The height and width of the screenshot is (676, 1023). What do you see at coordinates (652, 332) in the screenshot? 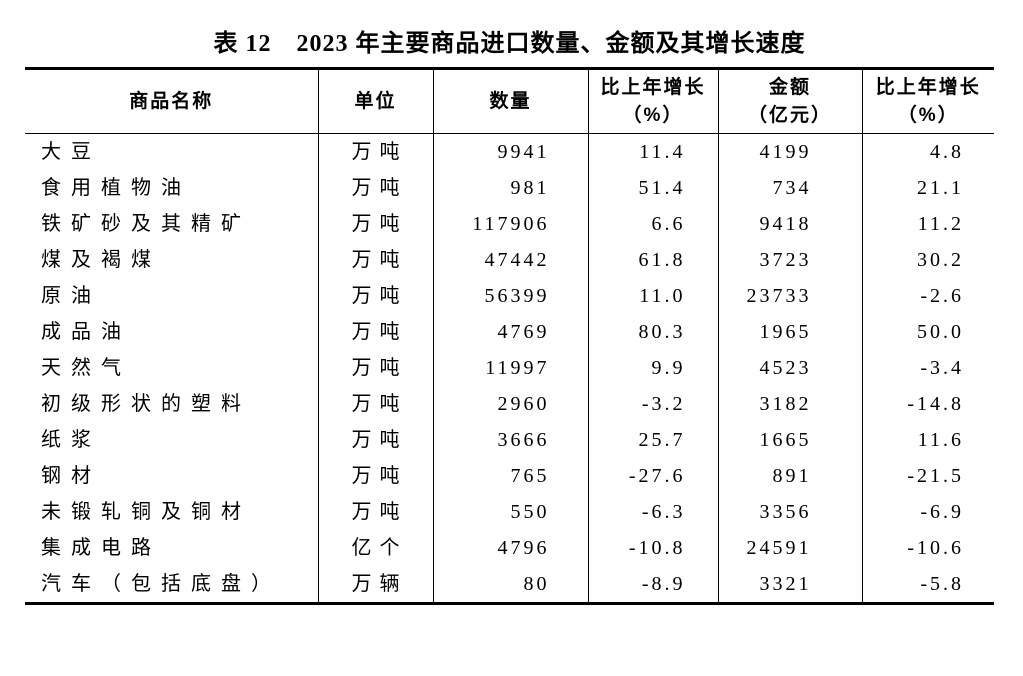
I see `quantity-growth-cell: 80.3` at bounding box center [652, 332].